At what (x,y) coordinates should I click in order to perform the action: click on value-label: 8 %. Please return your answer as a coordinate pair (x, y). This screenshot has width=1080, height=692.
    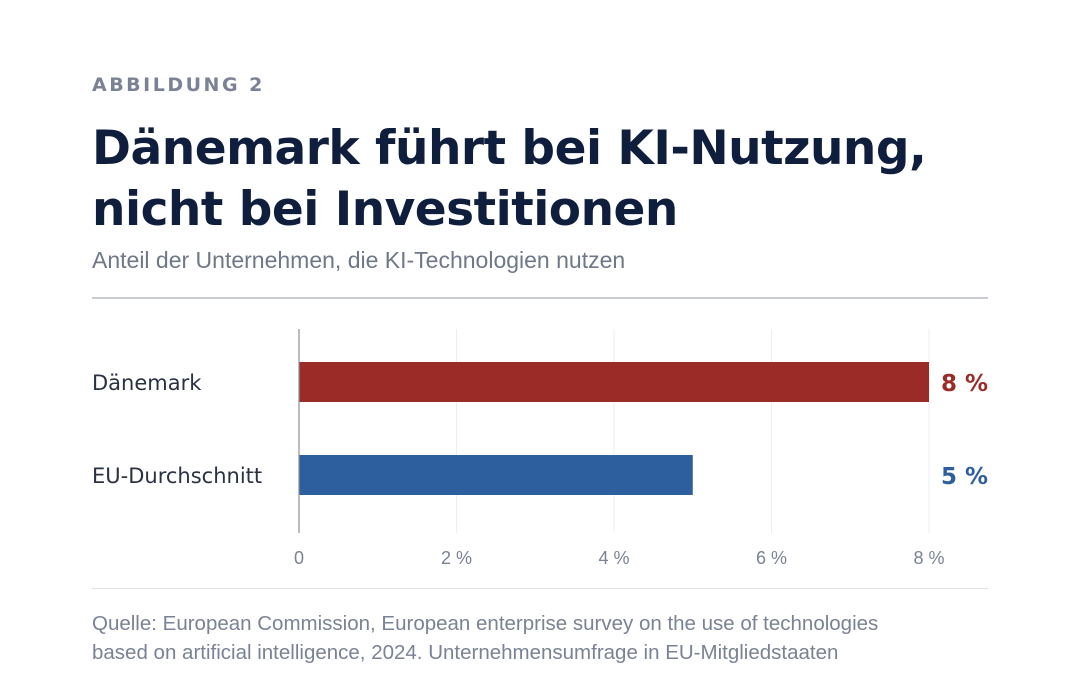
    Looking at the image, I should click on (964, 384).